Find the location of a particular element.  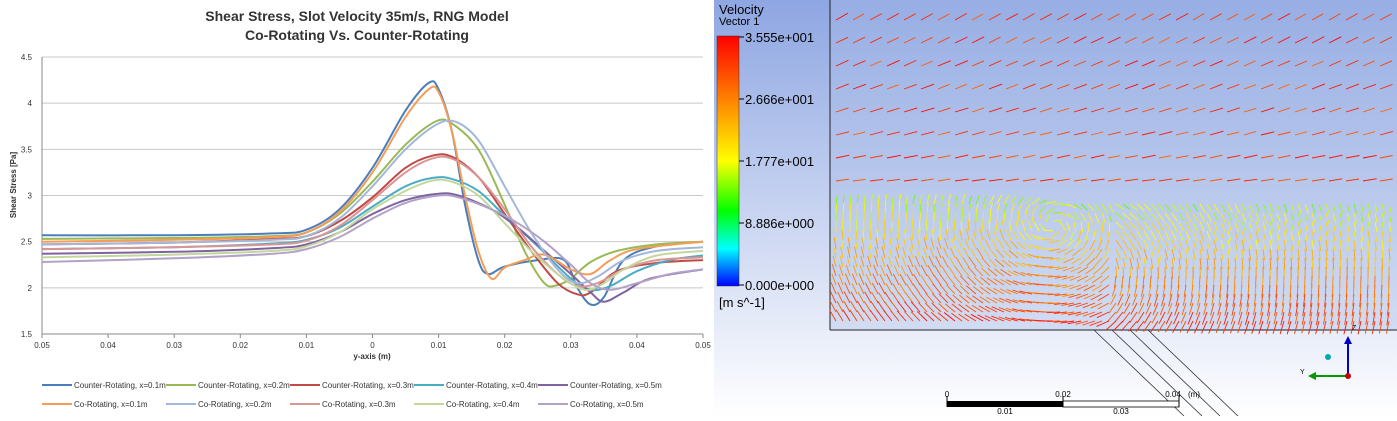

svg-text: Y is located at coordinates (1302, 372).